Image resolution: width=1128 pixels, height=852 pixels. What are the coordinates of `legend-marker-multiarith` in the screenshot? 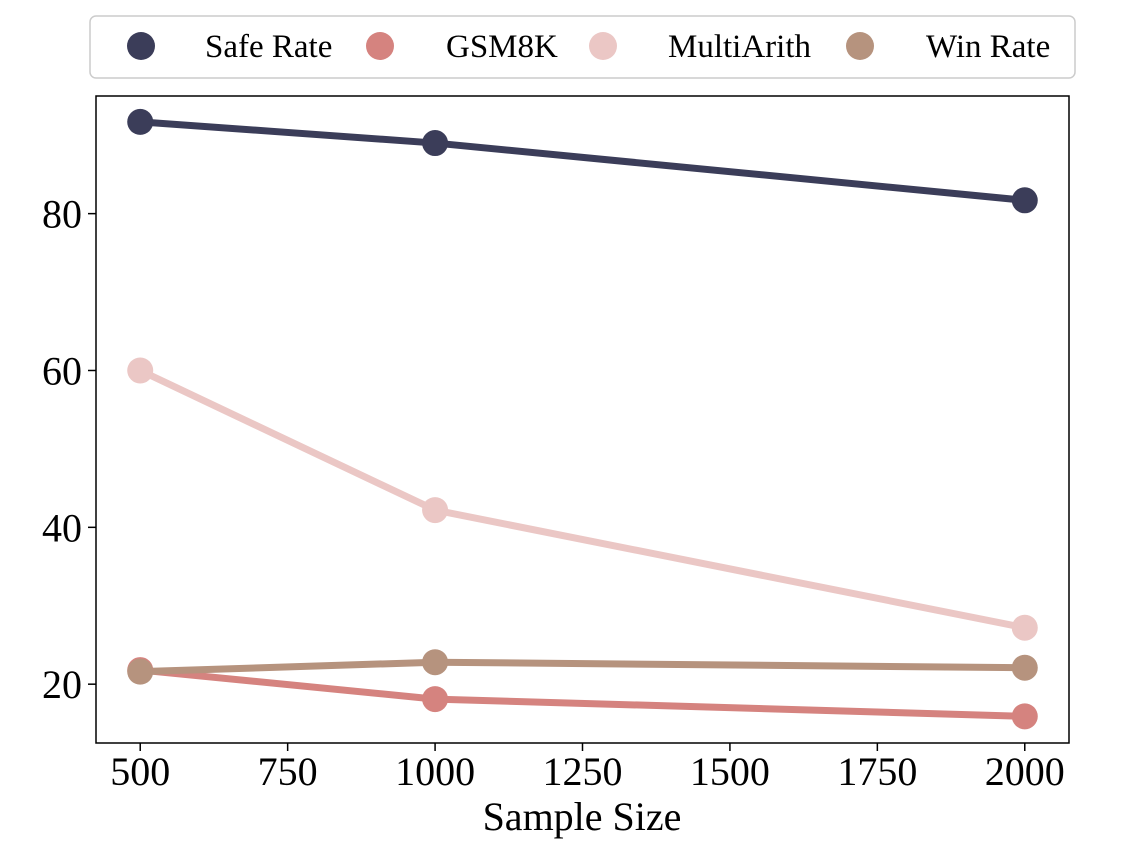 It's located at (603, 46).